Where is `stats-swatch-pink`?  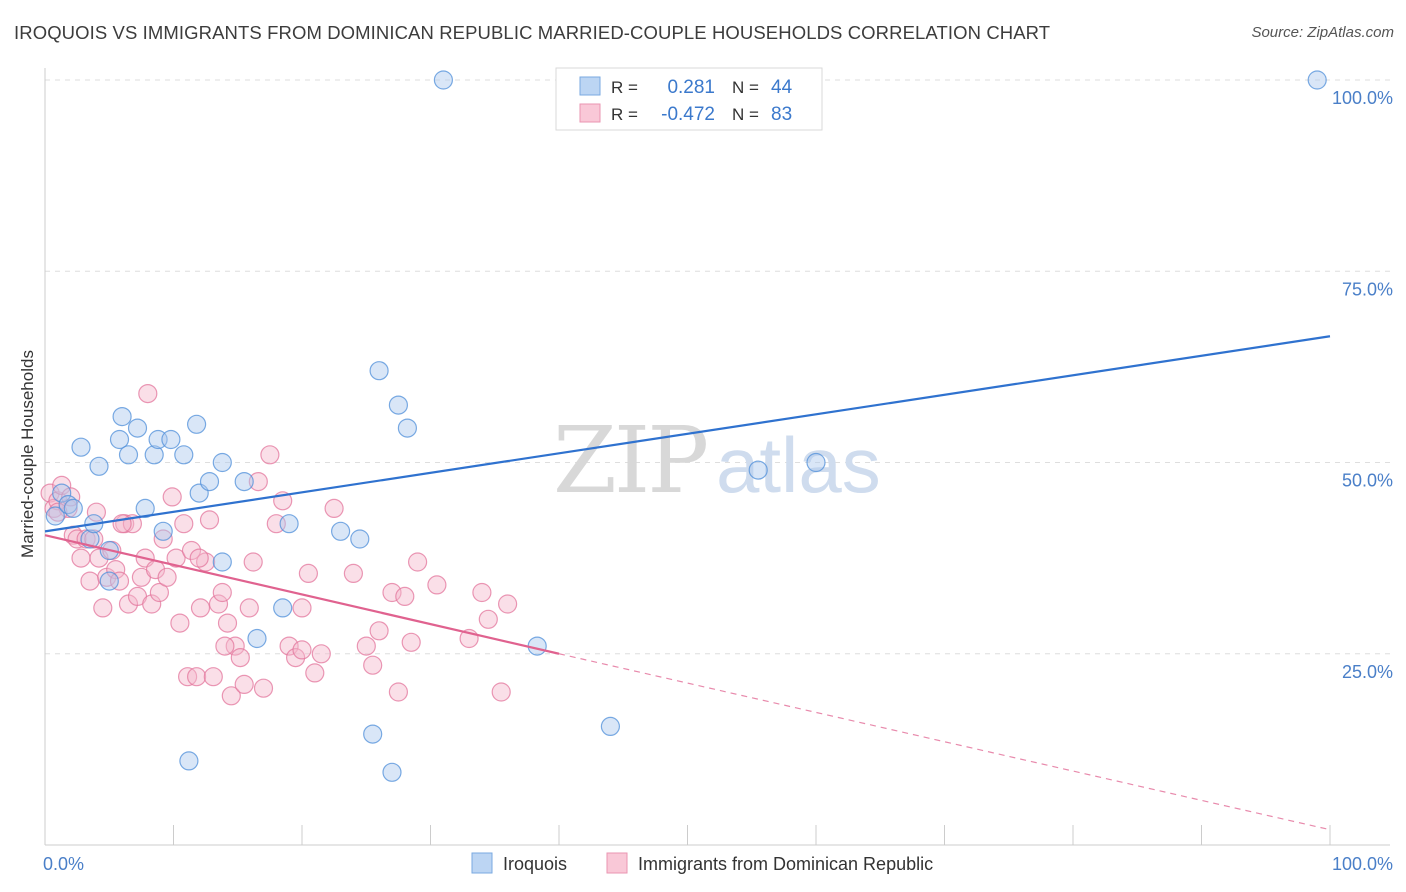 stats-swatch-pink is located at coordinates (590, 113).